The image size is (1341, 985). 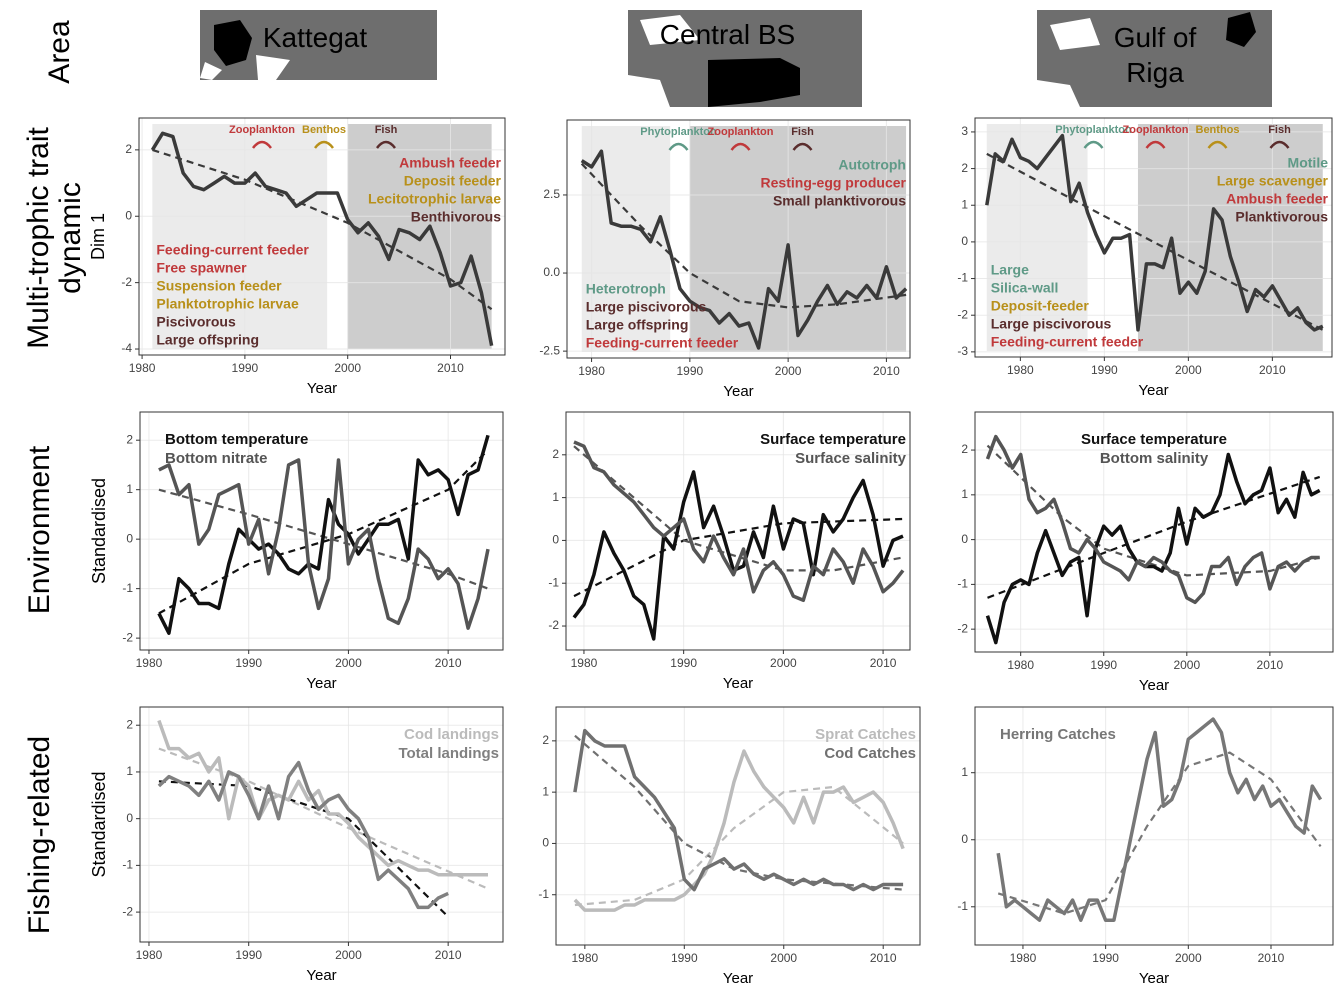 I want to click on period-shade, so click(x=626, y=239).